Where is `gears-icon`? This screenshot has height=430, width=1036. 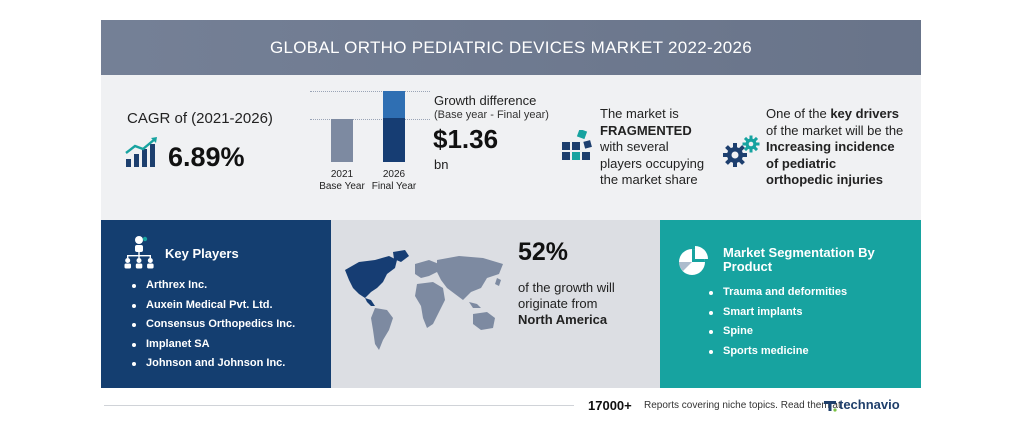
gears-icon is located at coordinates (741, 151).